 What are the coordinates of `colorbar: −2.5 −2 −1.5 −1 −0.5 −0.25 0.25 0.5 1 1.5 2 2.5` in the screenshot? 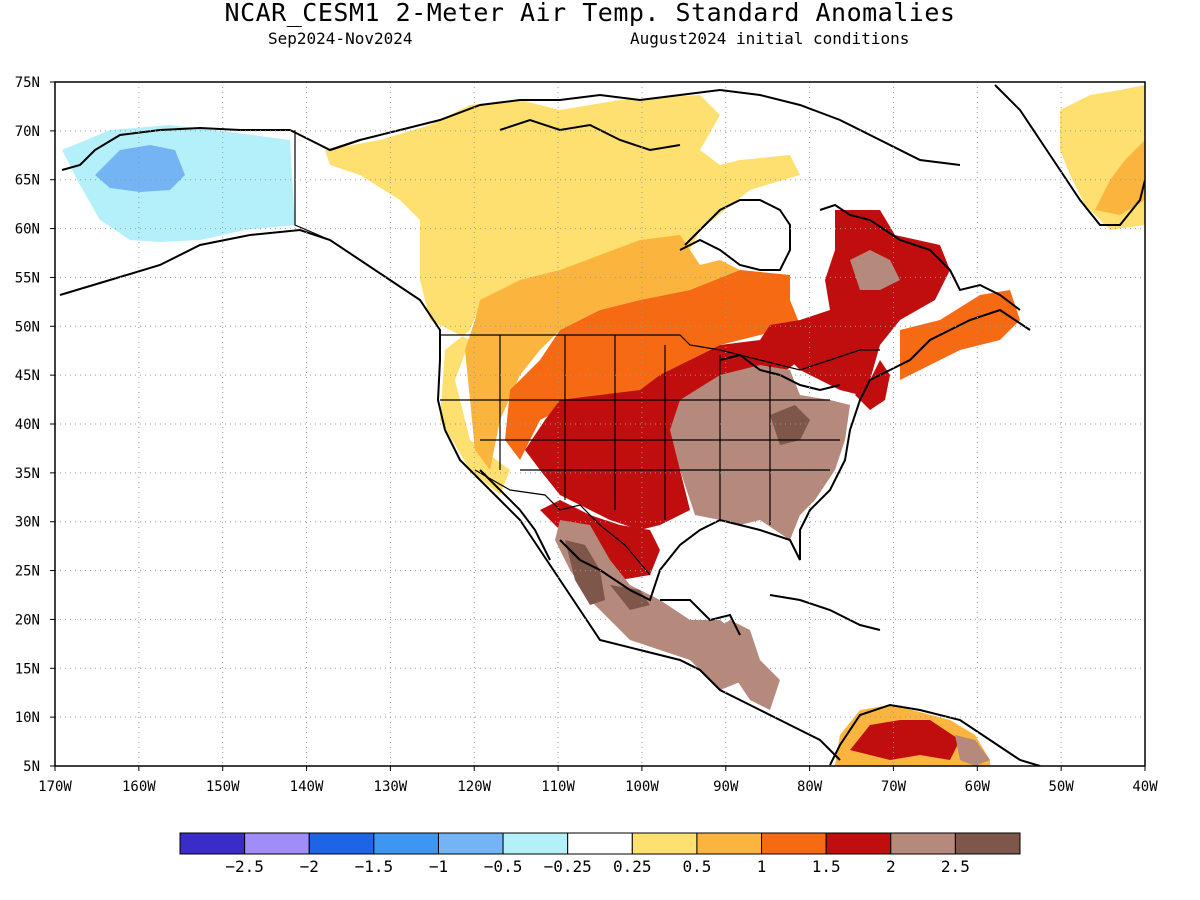 It's located at (600, 854).